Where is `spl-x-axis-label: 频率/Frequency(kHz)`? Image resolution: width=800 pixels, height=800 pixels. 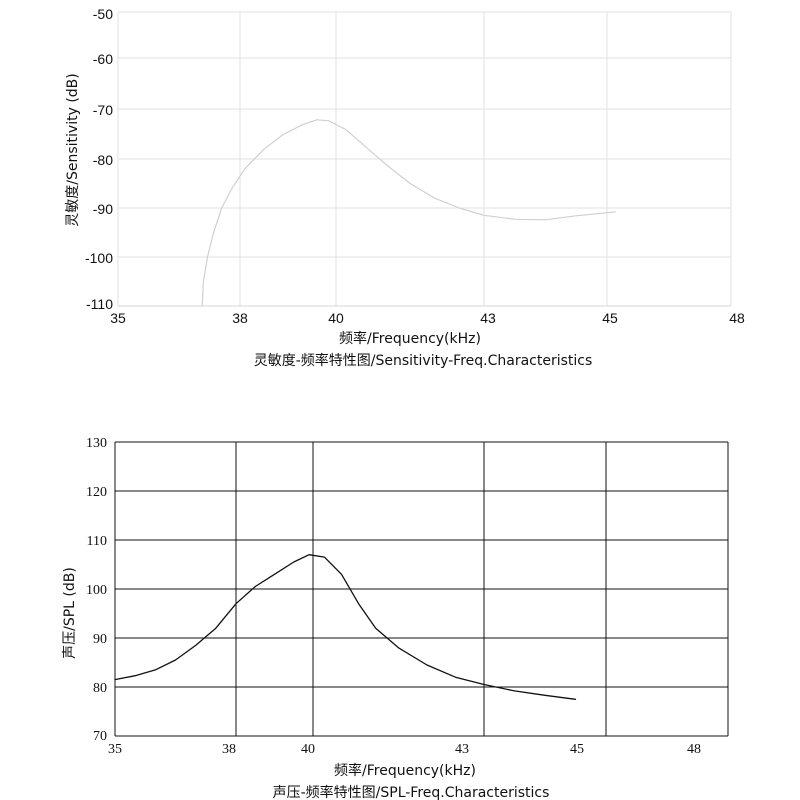 spl-x-axis-label: 频率/Frequency(kHz) is located at coordinates (405, 770).